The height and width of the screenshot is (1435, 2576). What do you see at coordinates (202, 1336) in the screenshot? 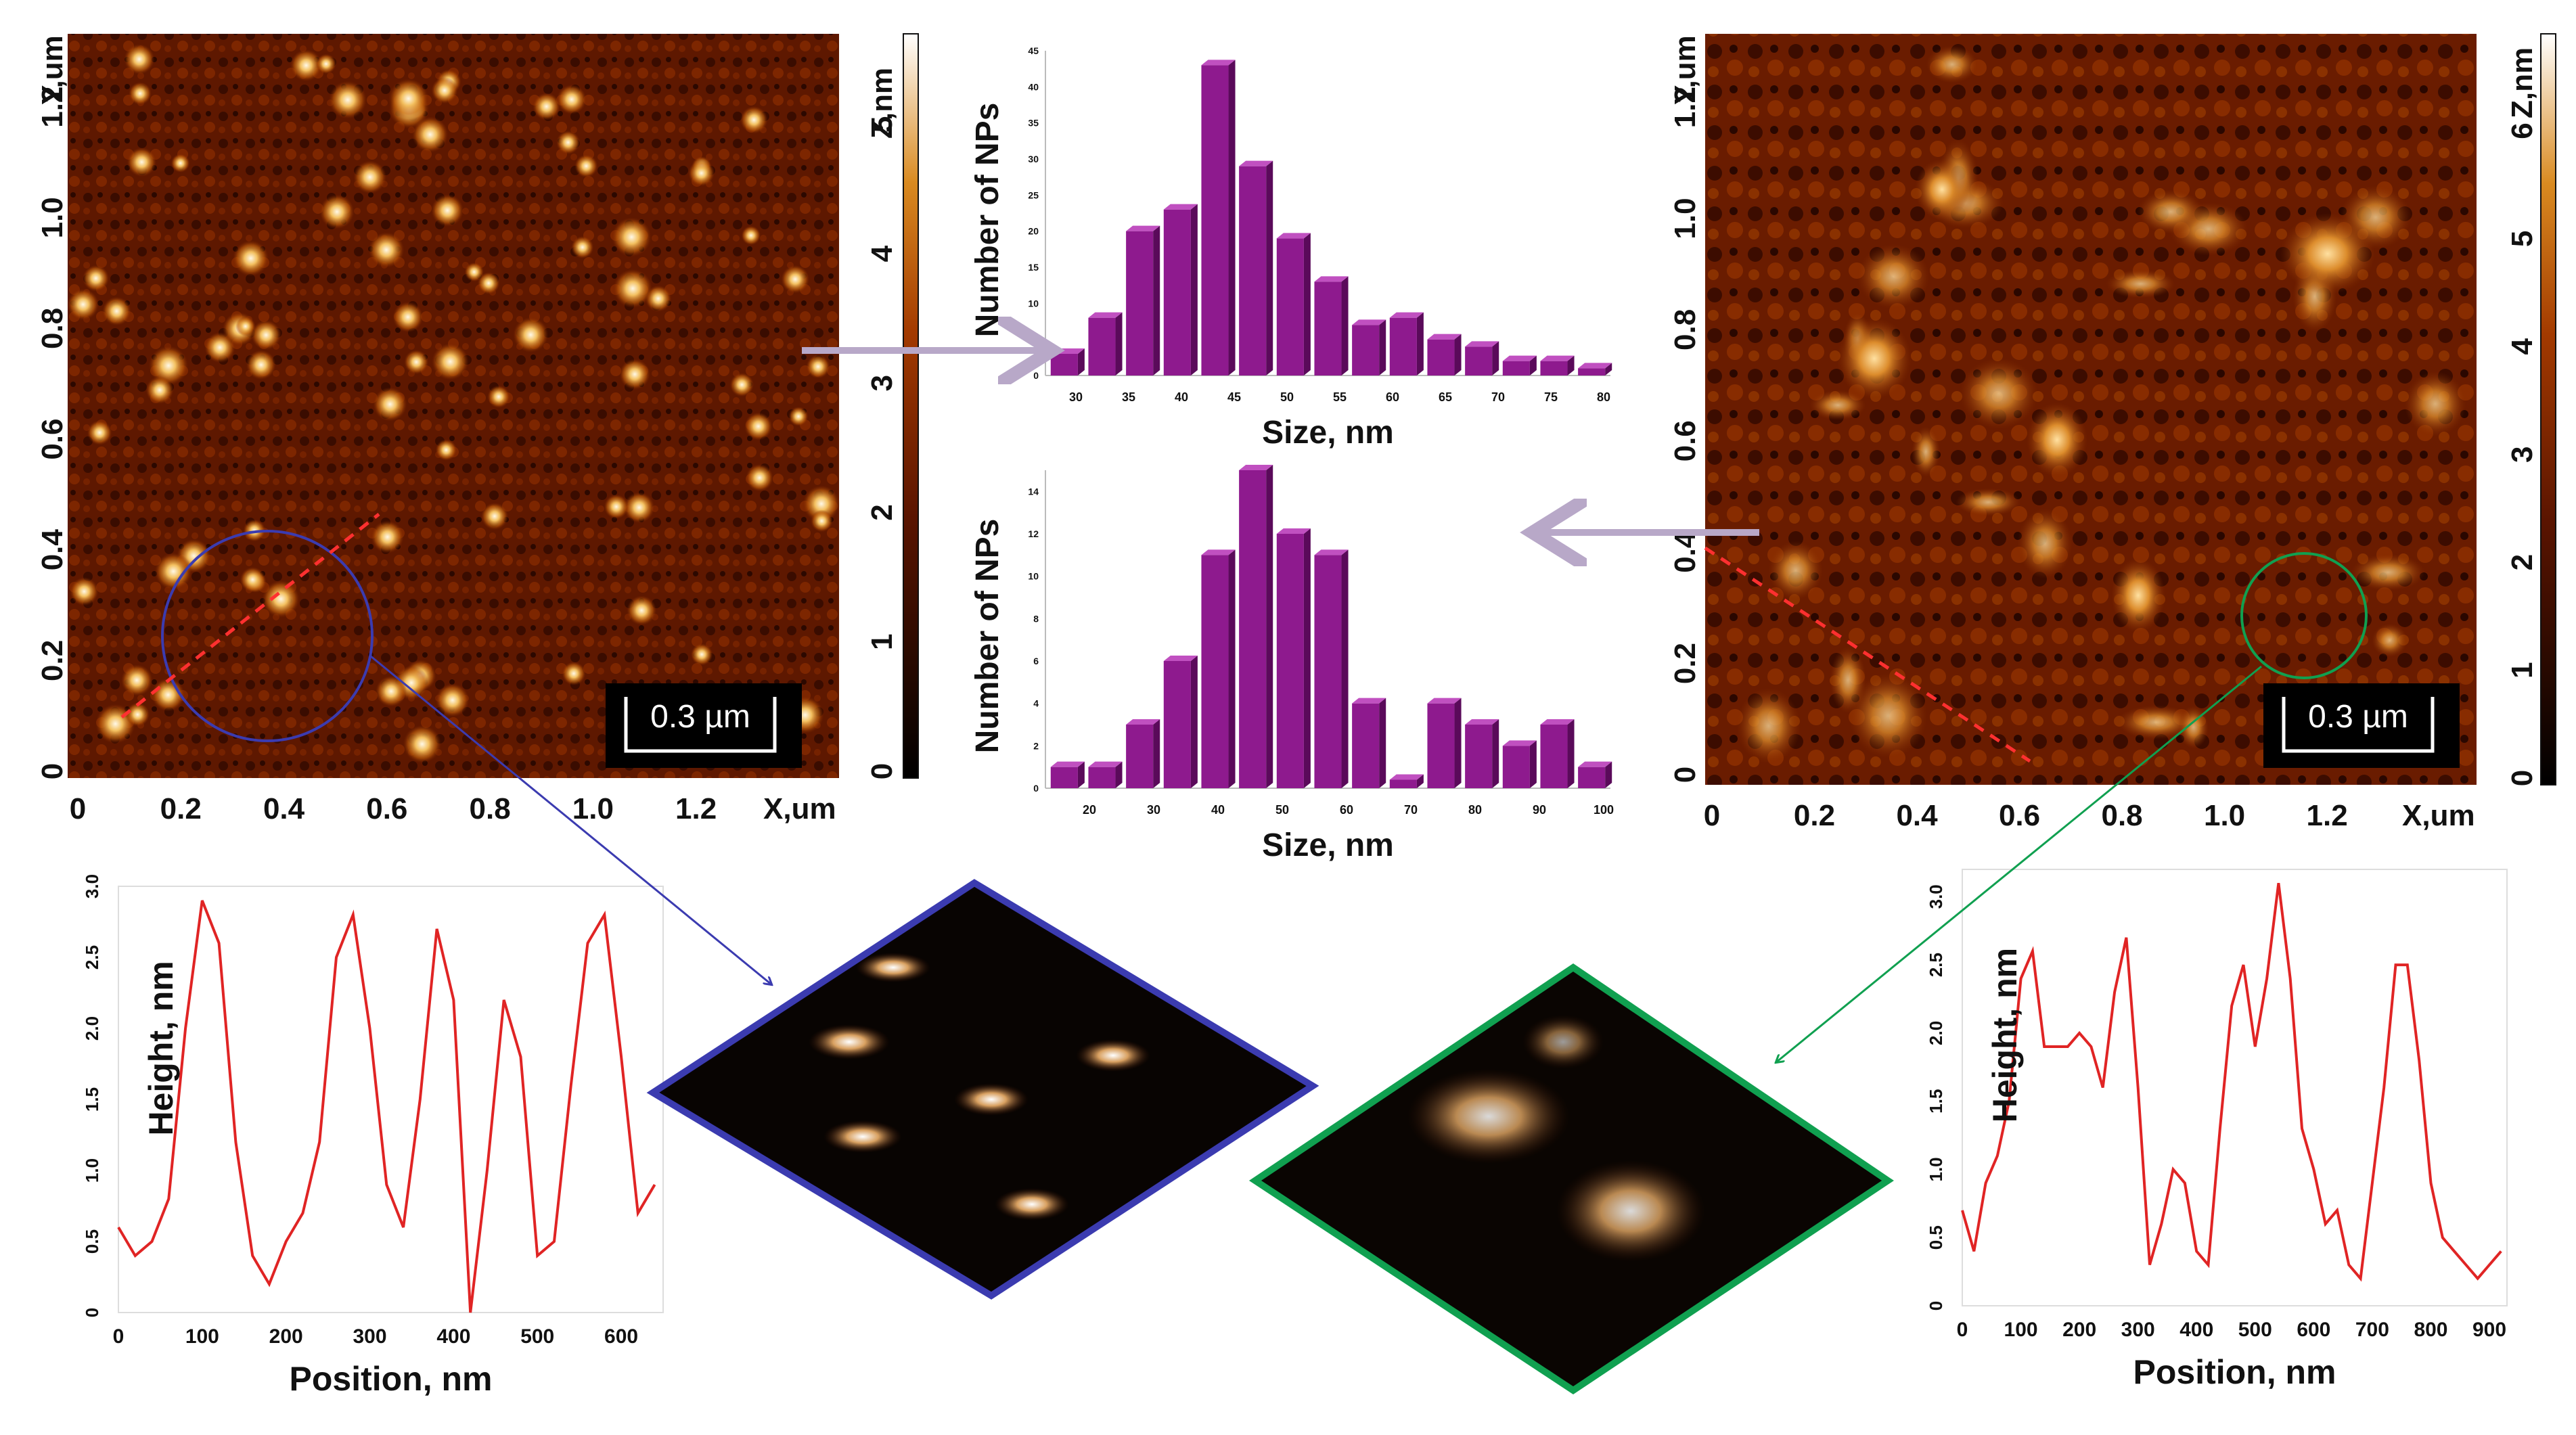
I see `profile-x-tick-label: 100` at bounding box center [202, 1336].